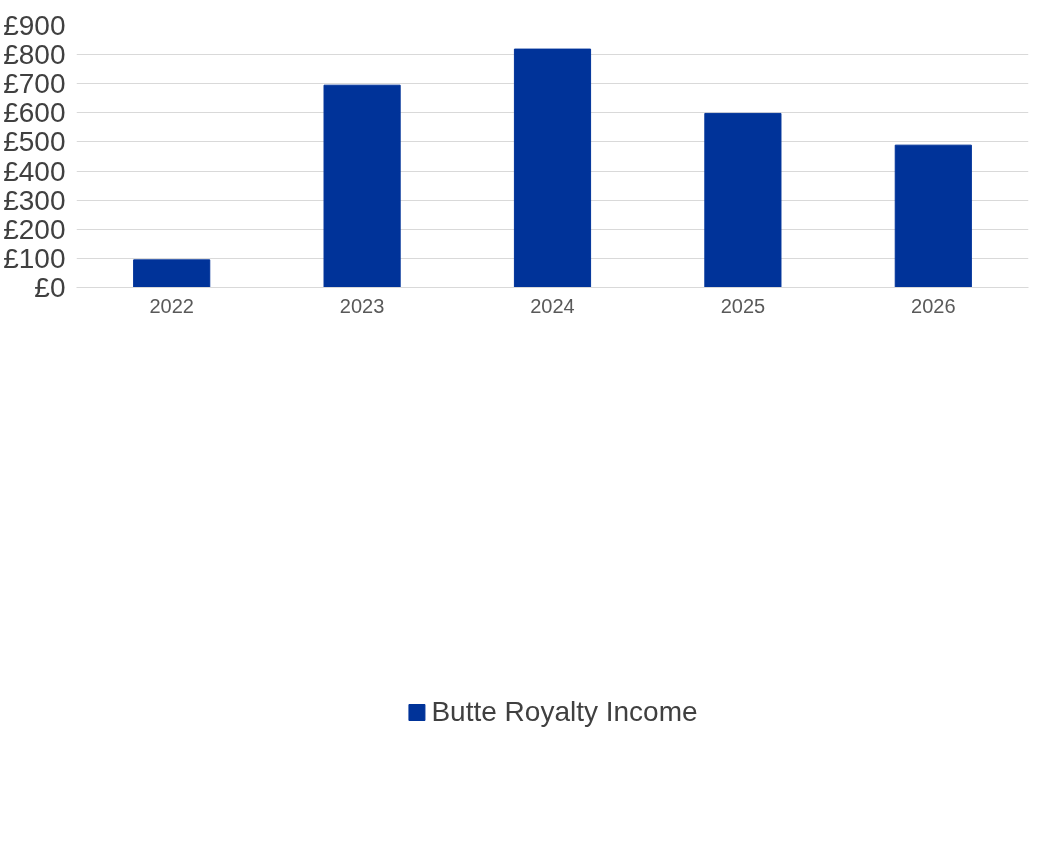 Image resolution: width=1043 pixels, height=855 pixels. Describe the element at coordinates (50, 287) in the screenshot. I see `y-tick-label: £0` at that location.